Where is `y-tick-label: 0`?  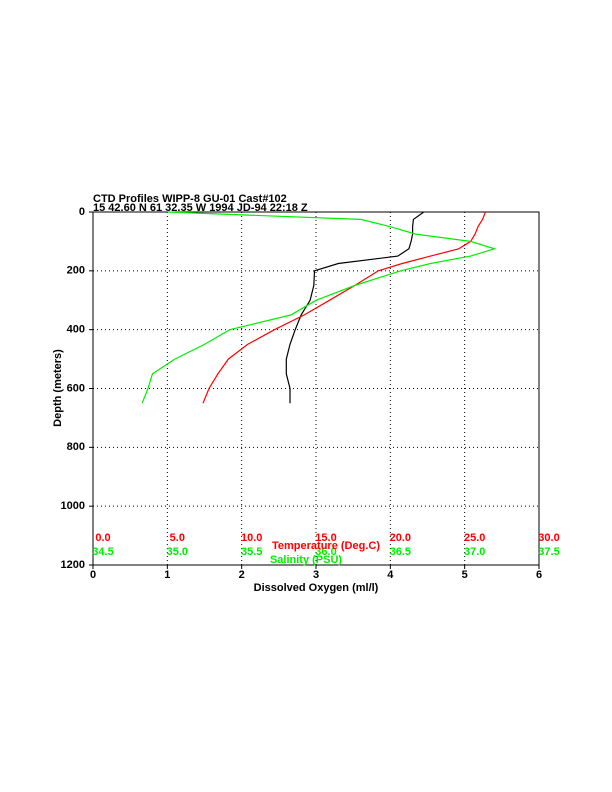 y-tick-label: 0 is located at coordinates (82, 212).